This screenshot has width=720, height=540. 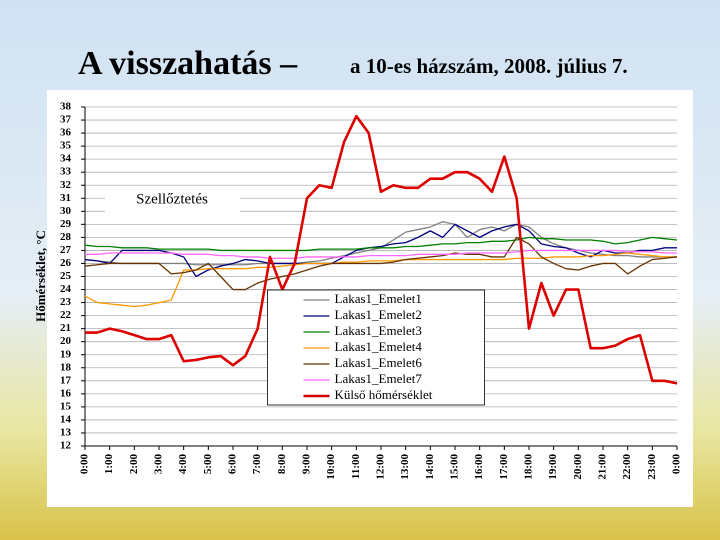 I want to click on y-tick-label: 21, so click(x=65, y=328).